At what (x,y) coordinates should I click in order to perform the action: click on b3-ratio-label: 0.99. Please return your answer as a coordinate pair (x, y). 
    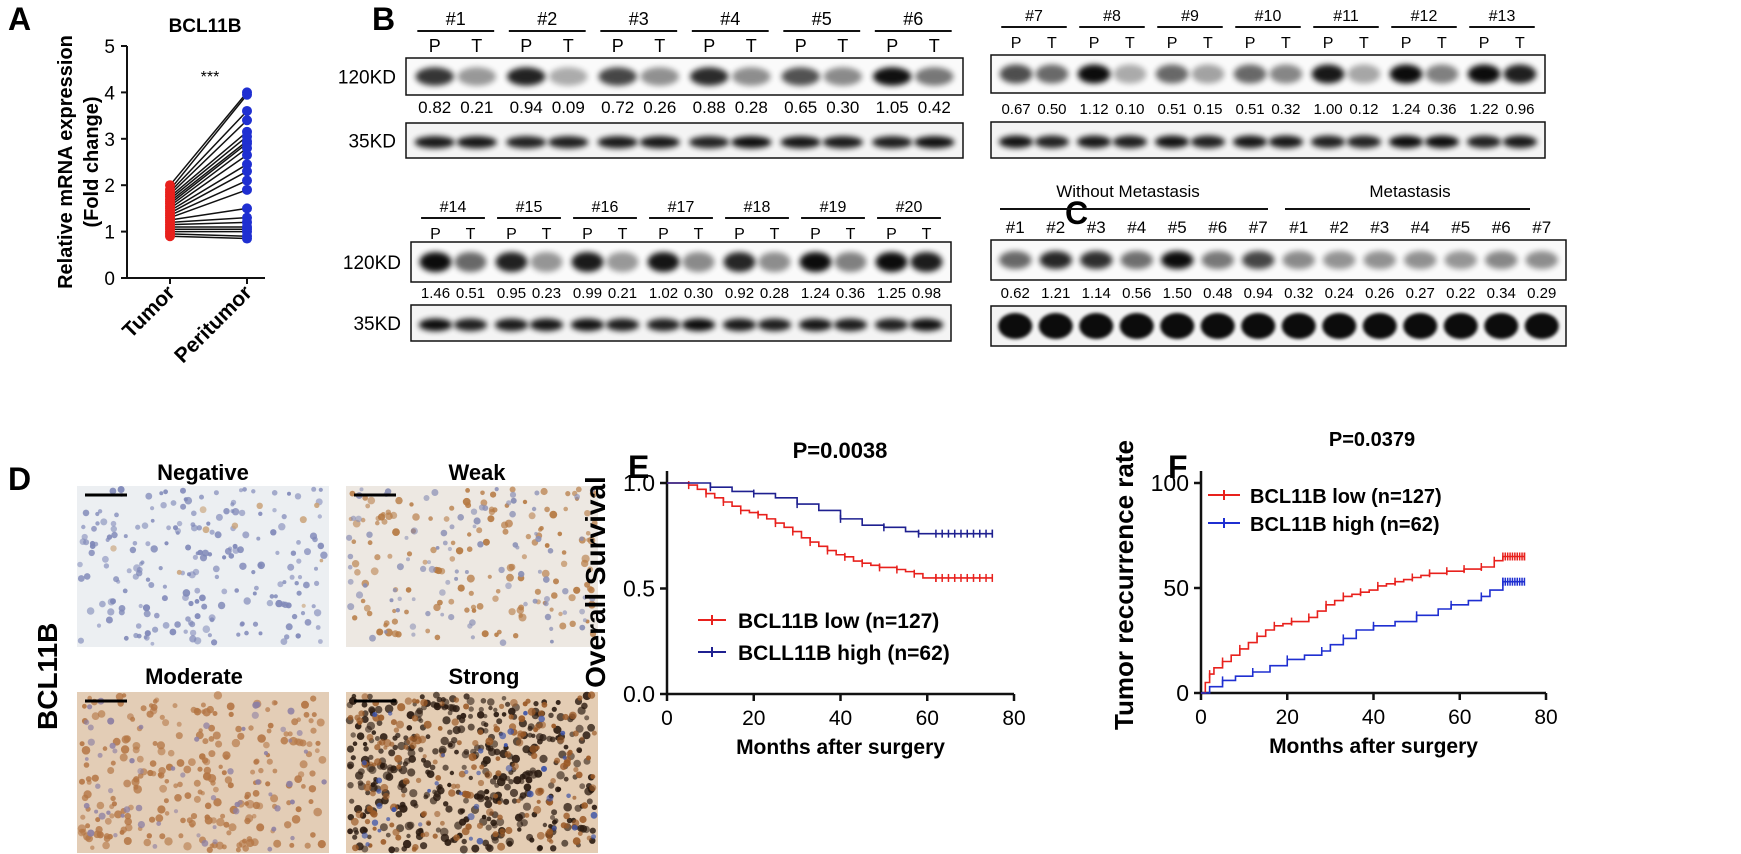
    Looking at the image, I should click on (587, 293).